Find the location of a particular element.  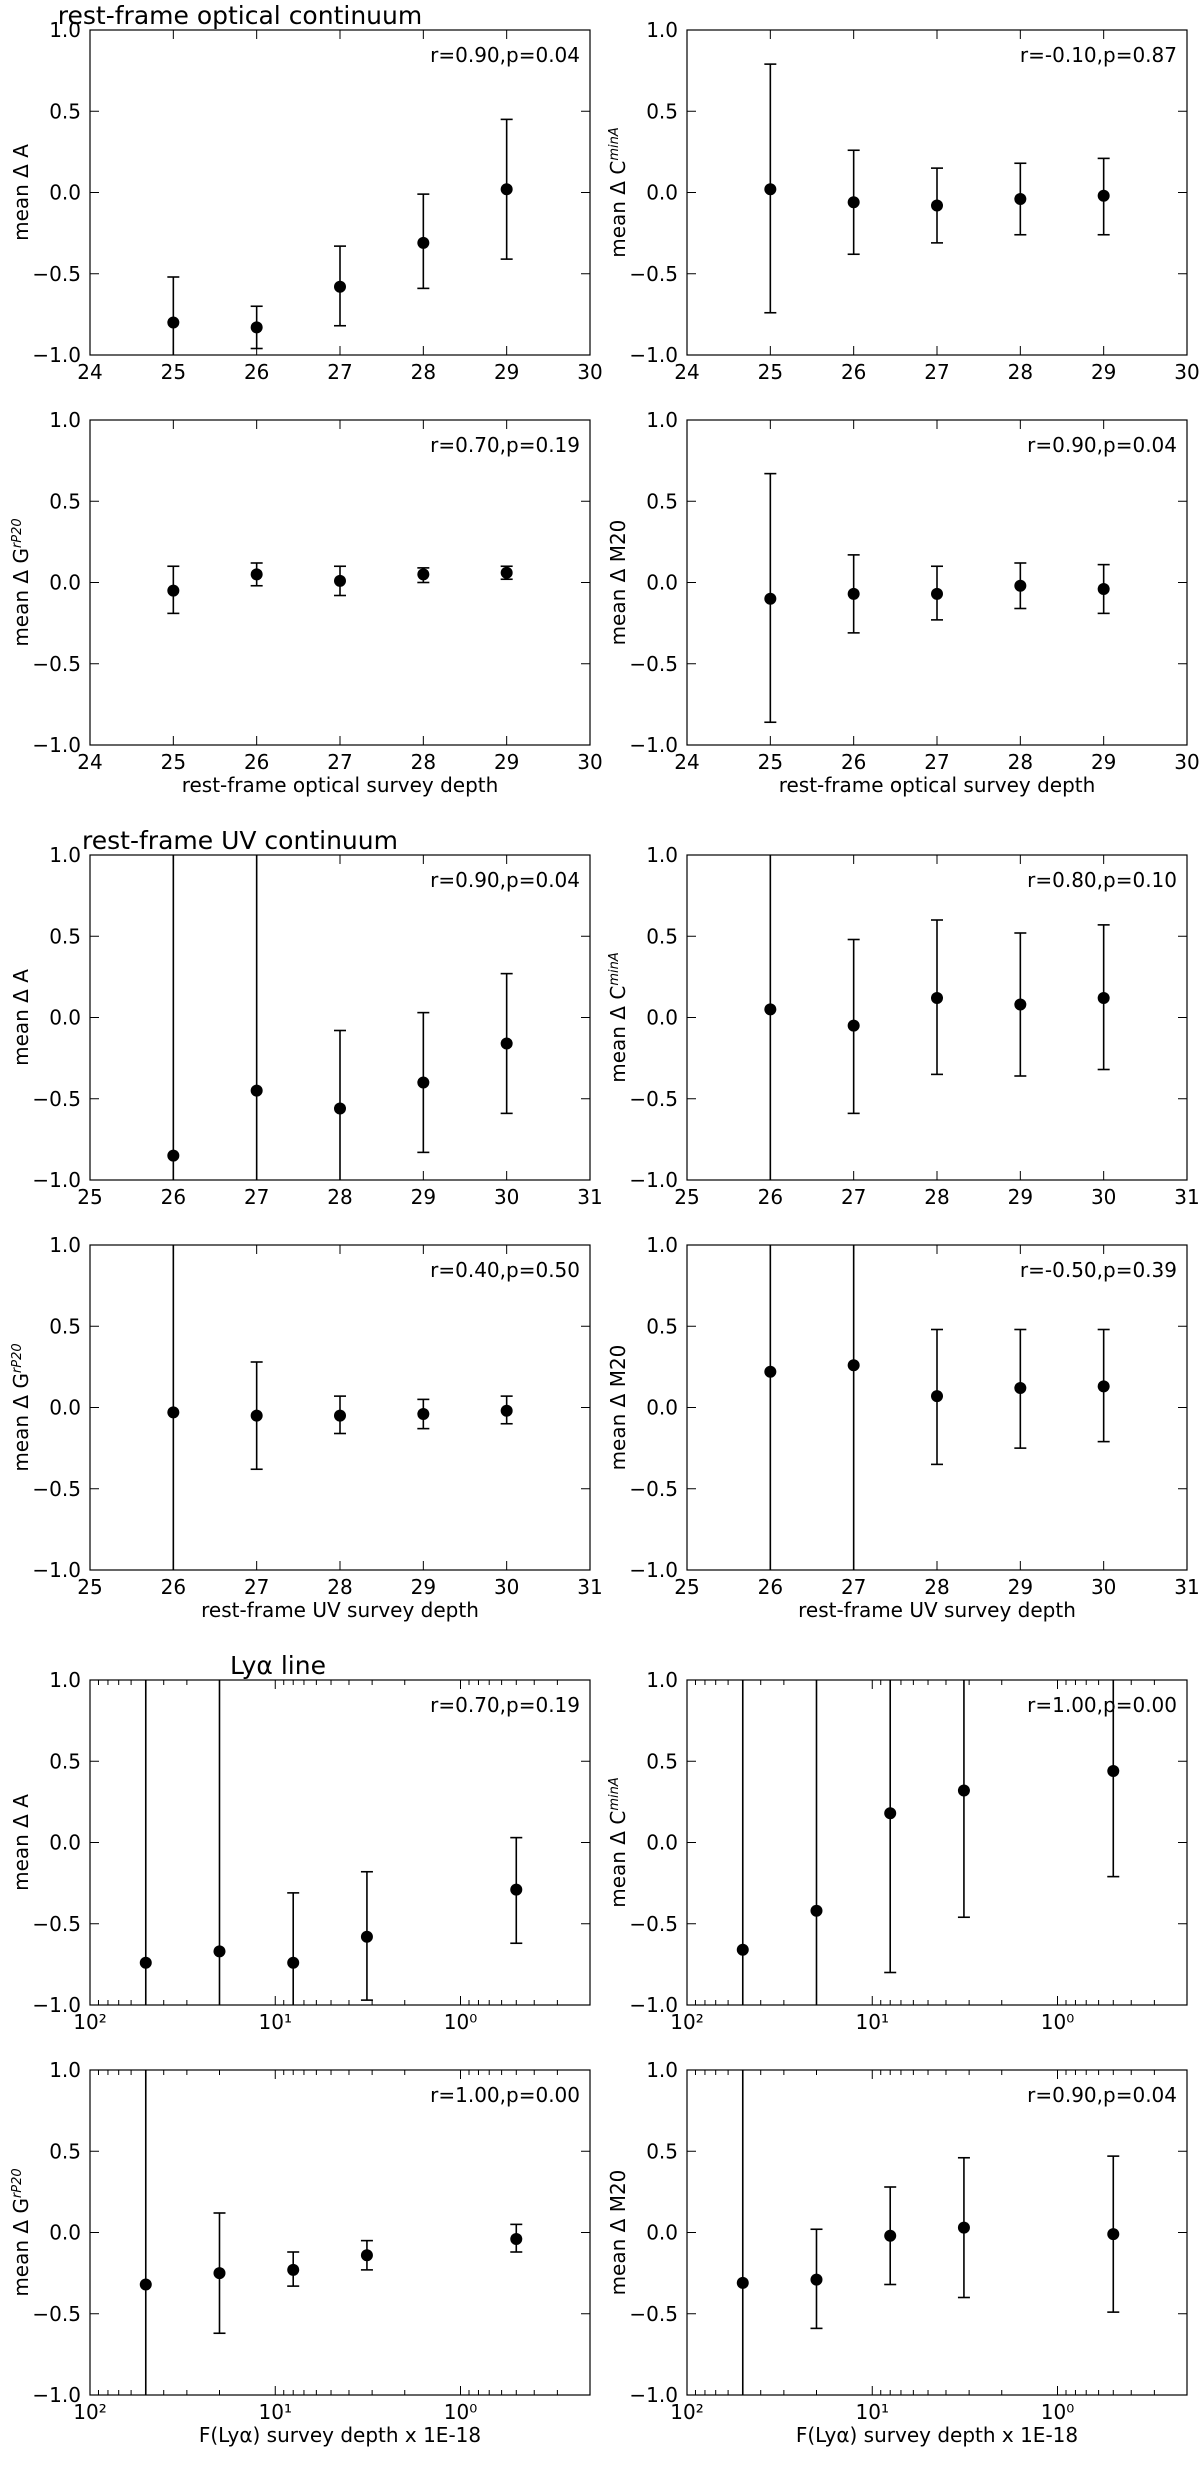

y-axis-label-superscript: minA is located at coordinates (614, 1793).